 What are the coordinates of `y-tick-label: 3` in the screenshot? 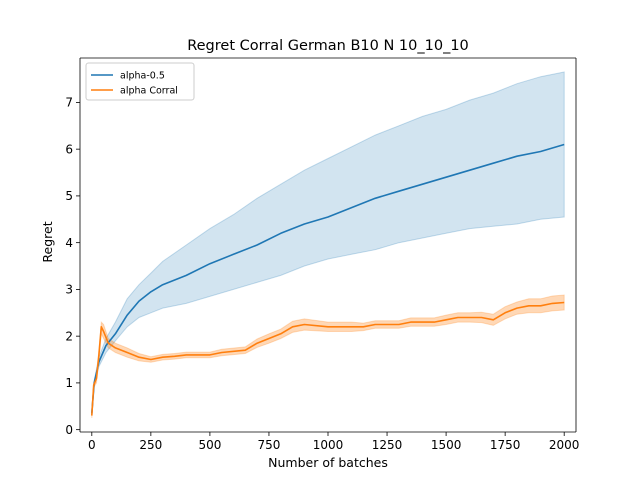 It's located at (69, 290).